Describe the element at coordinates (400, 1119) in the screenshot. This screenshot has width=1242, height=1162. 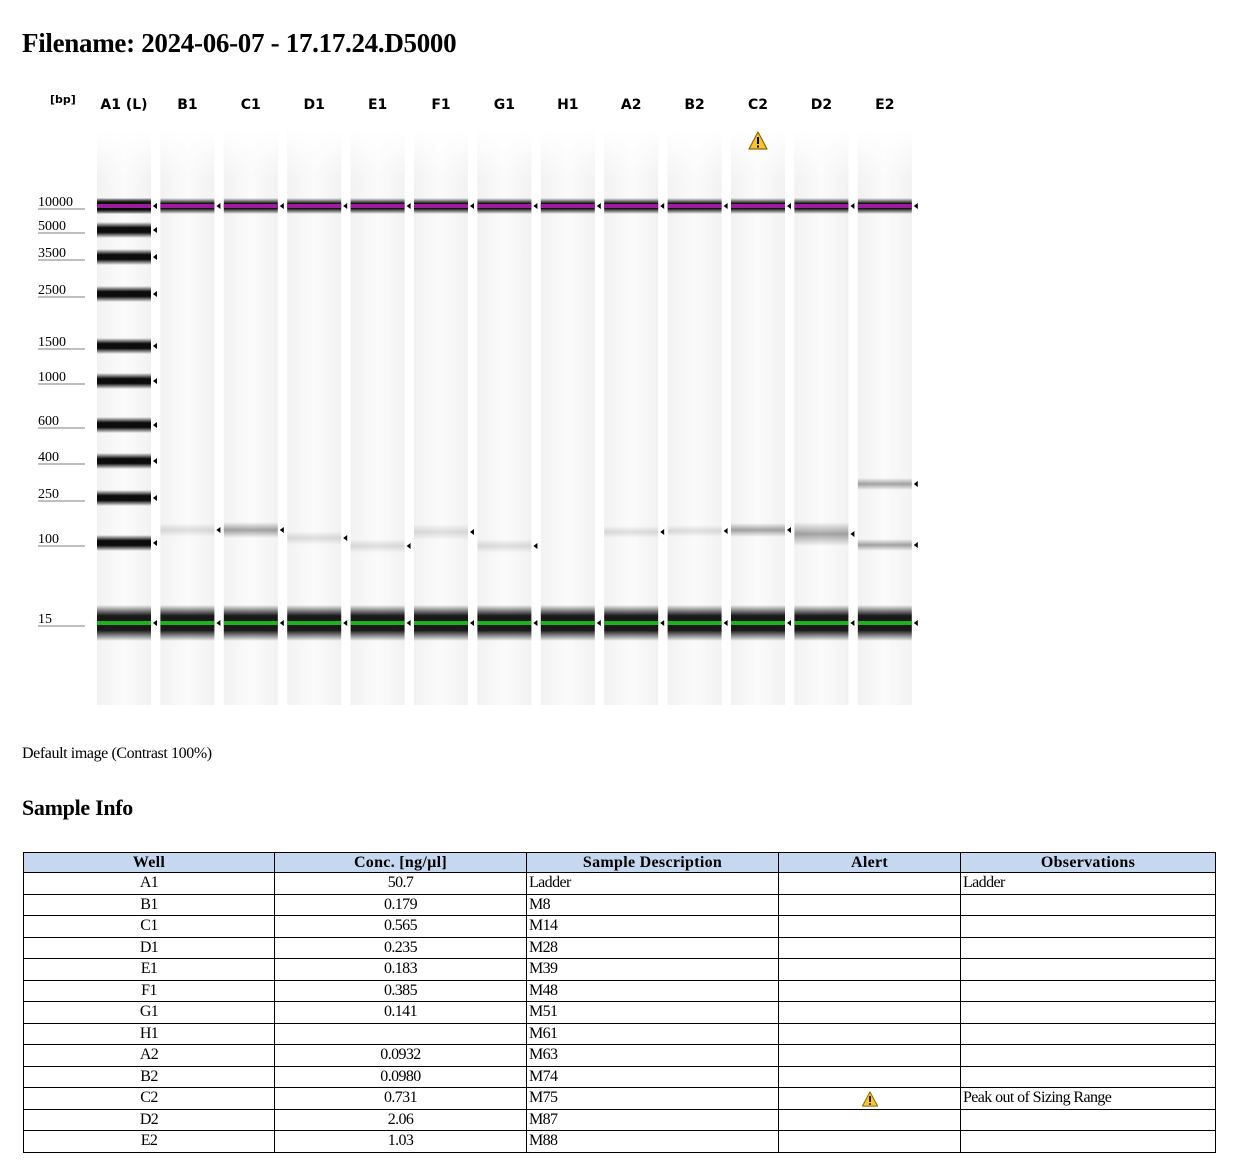
I see `conc-cell: 2.06` at that location.